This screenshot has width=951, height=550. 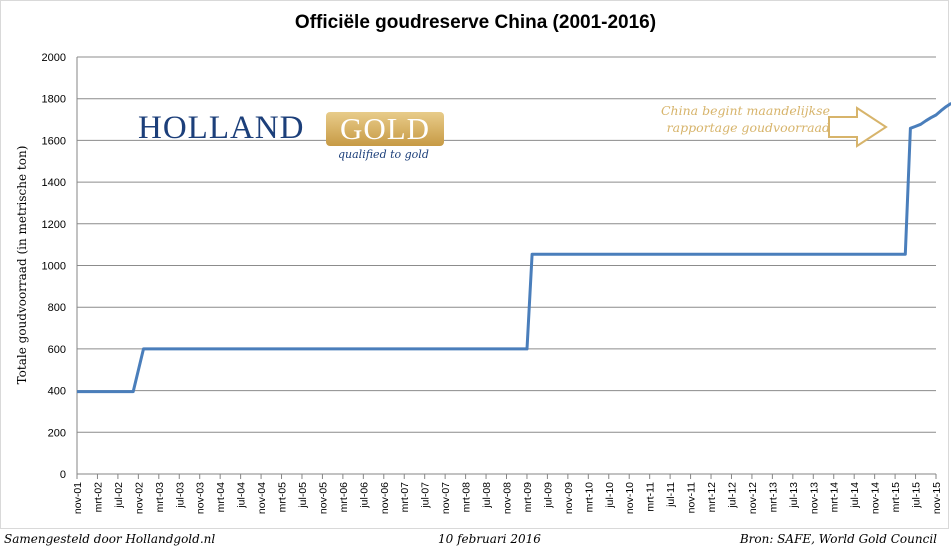 What do you see at coordinates (748, 127) in the screenshot?
I see `annotation-line-2: rapportage goudvoorraad` at bounding box center [748, 127].